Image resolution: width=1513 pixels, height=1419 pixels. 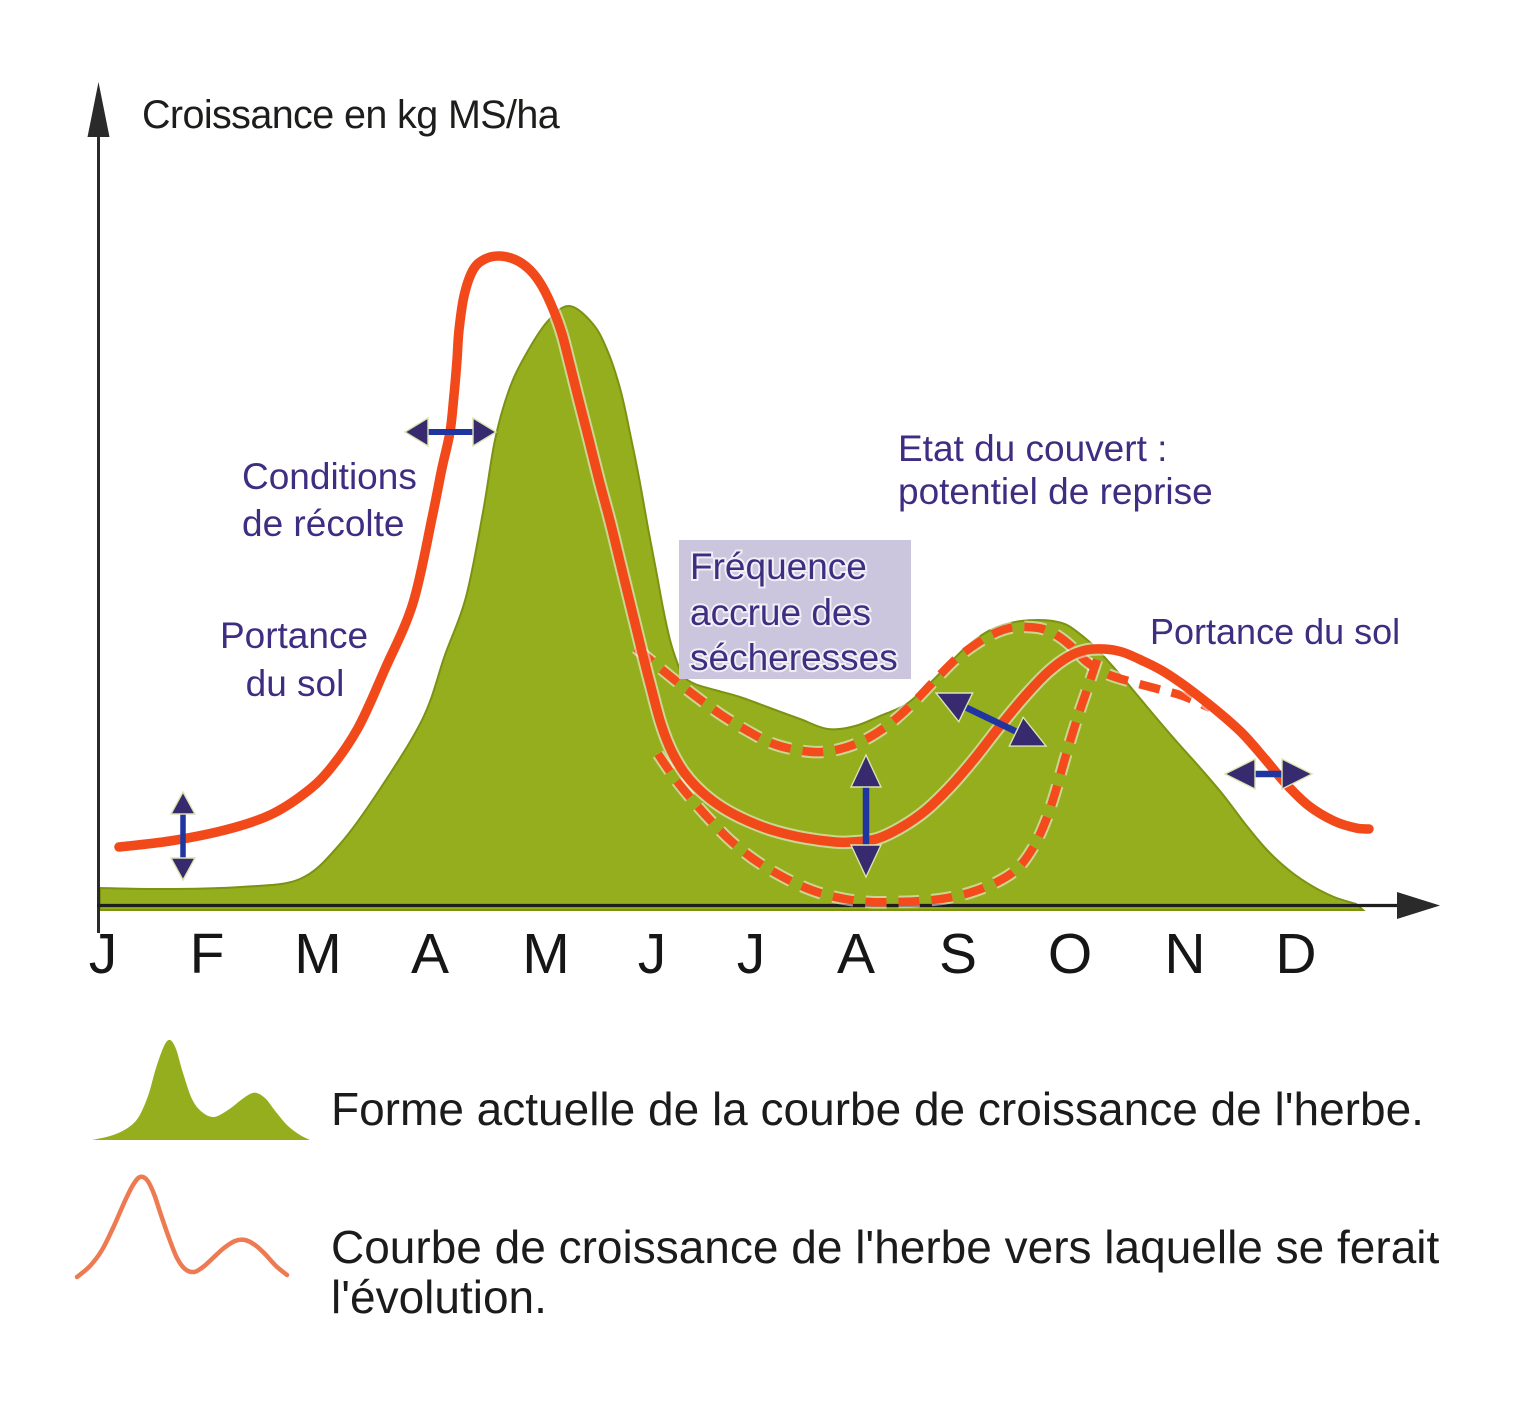 I want to click on svg-text: S, so click(x=958, y=954).